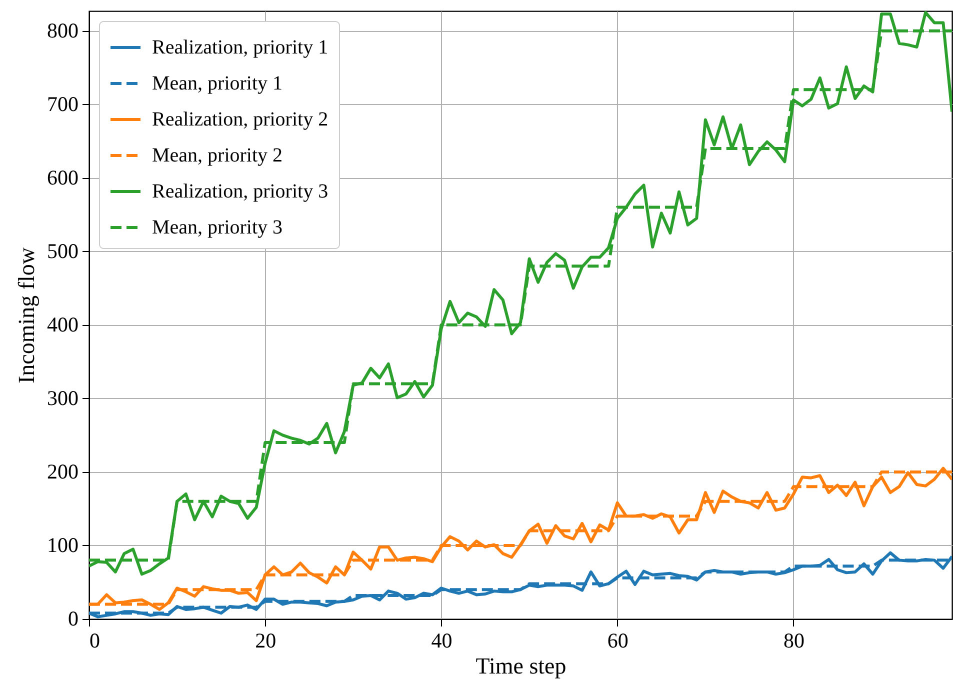  Describe the element at coordinates (240, 191) in the screenshot. I see `legend-label: Realization, priority 3` at that location.